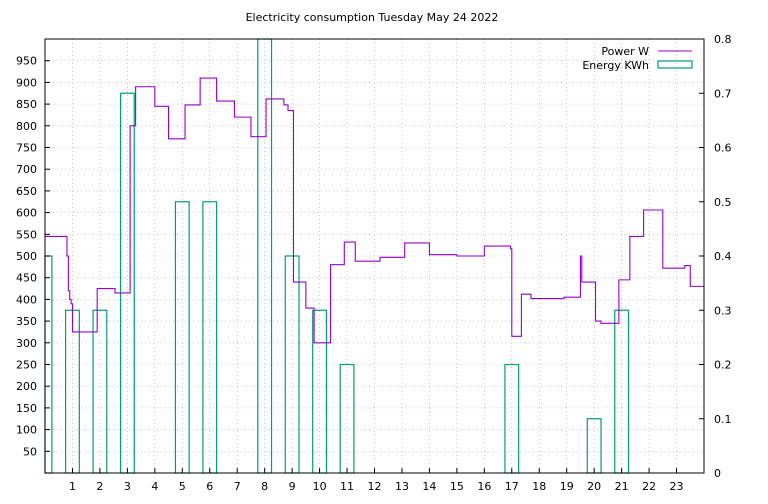  I want to click on x-tick-label: 10, so click(320, 486).